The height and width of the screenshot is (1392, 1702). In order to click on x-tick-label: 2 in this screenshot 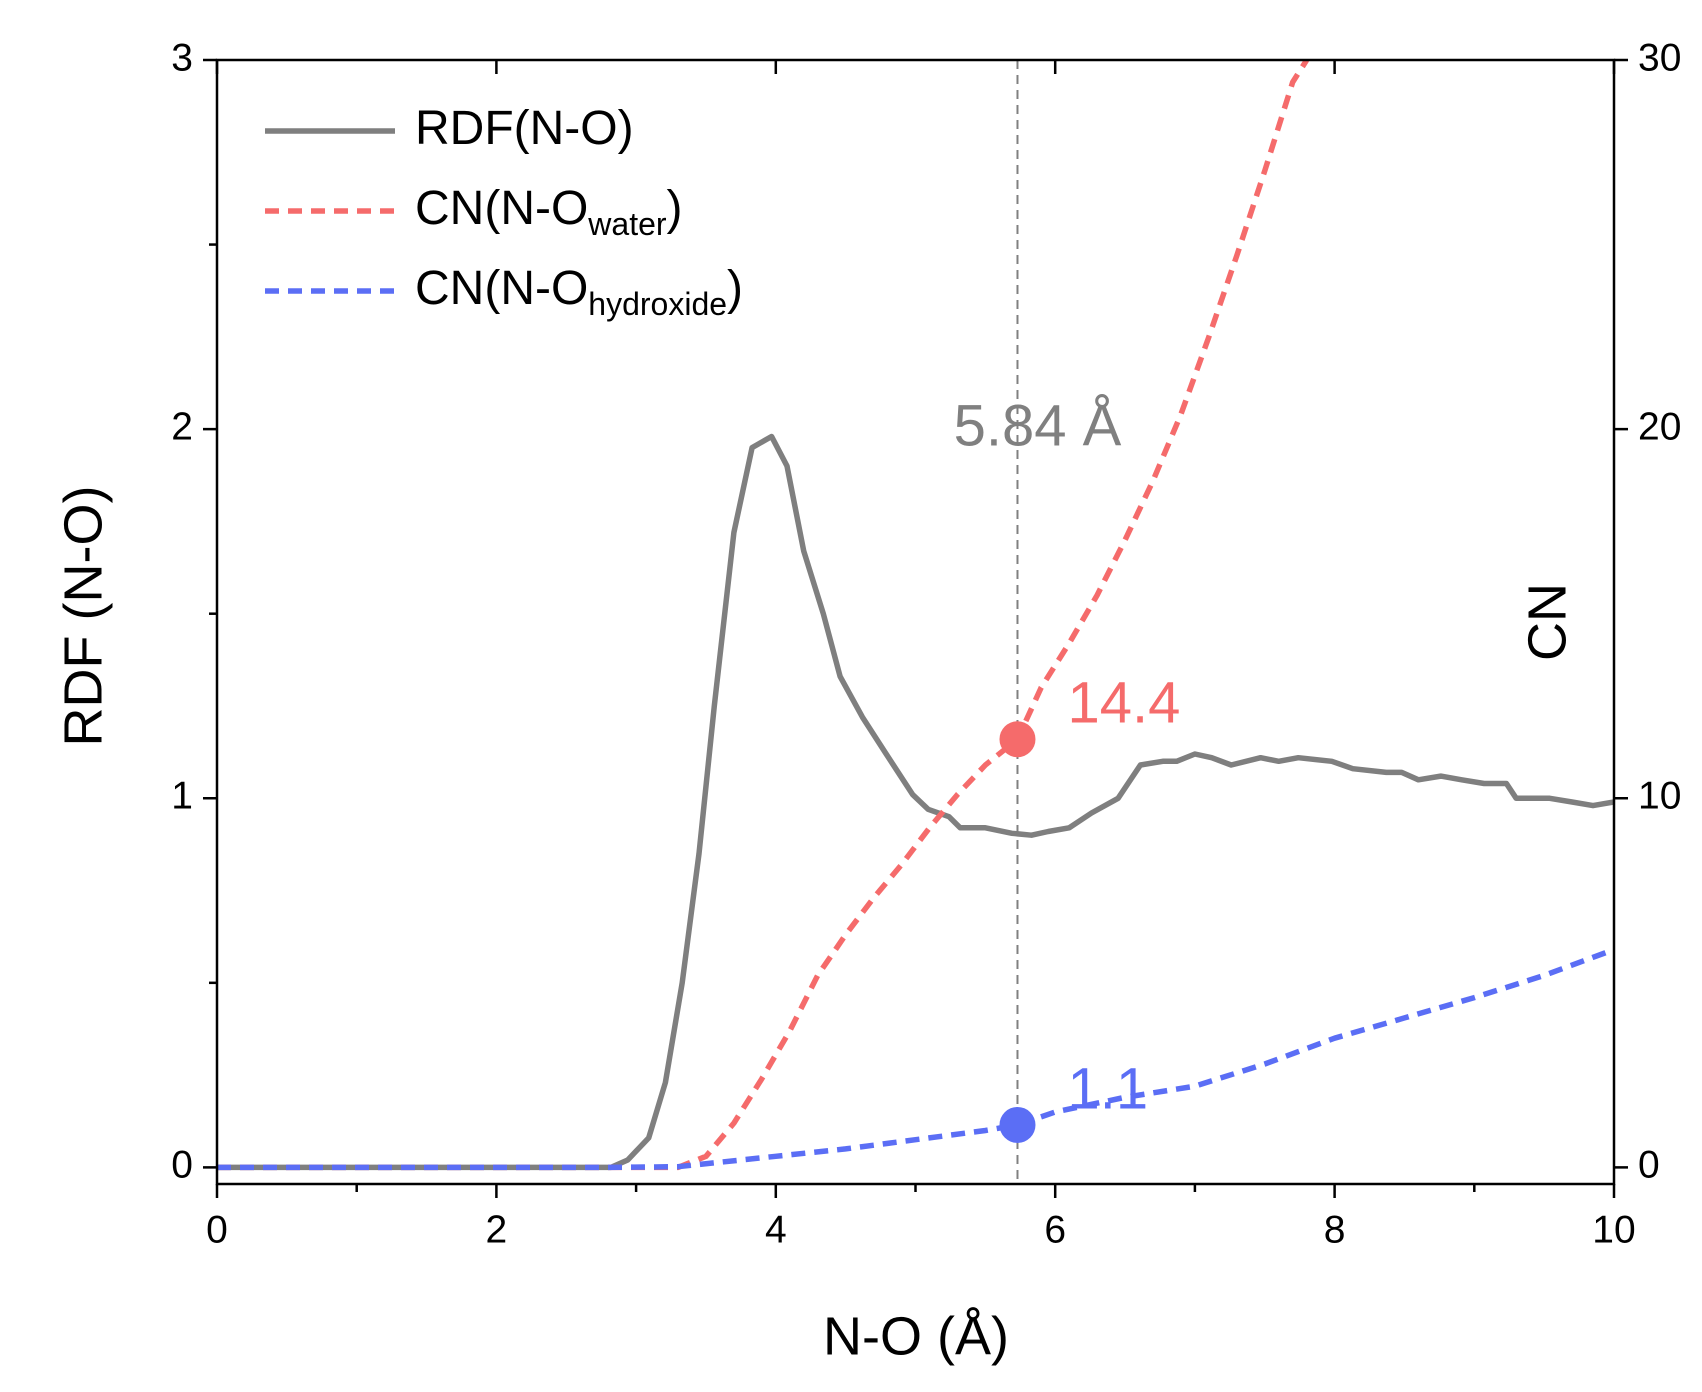, I will do `click(497, 1229)`.